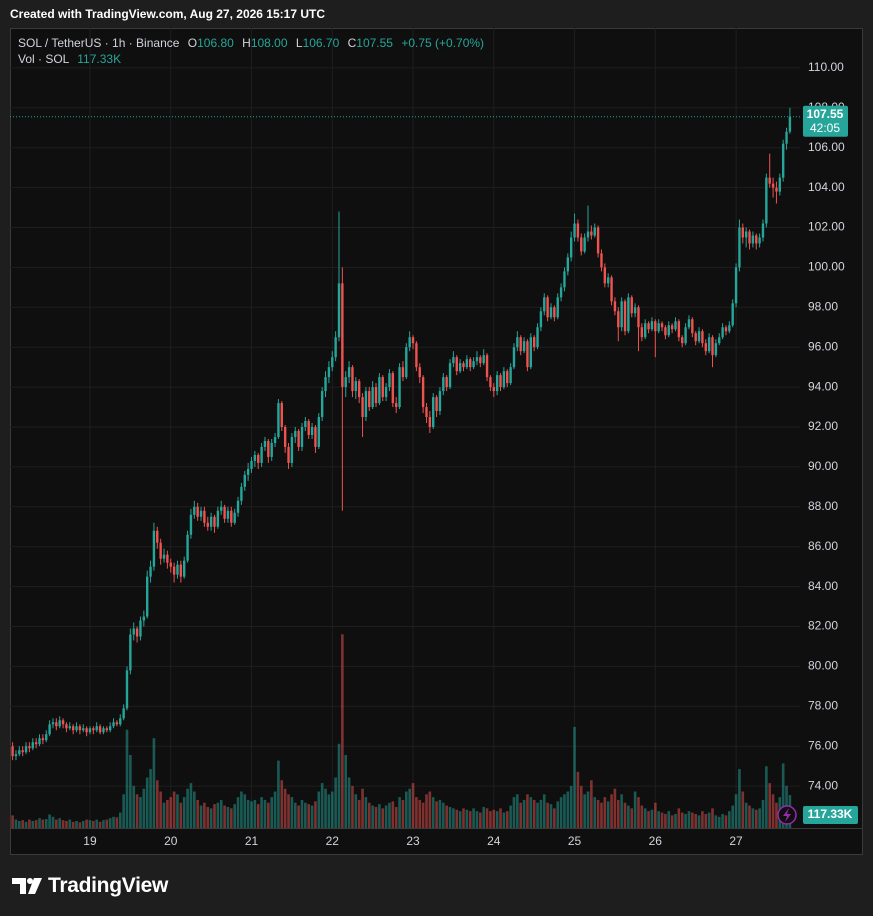  What do you see at coordinates (825, 128) in the screenshot?
I see `countdown-label: 42:05` at bounding box center [825, 128].